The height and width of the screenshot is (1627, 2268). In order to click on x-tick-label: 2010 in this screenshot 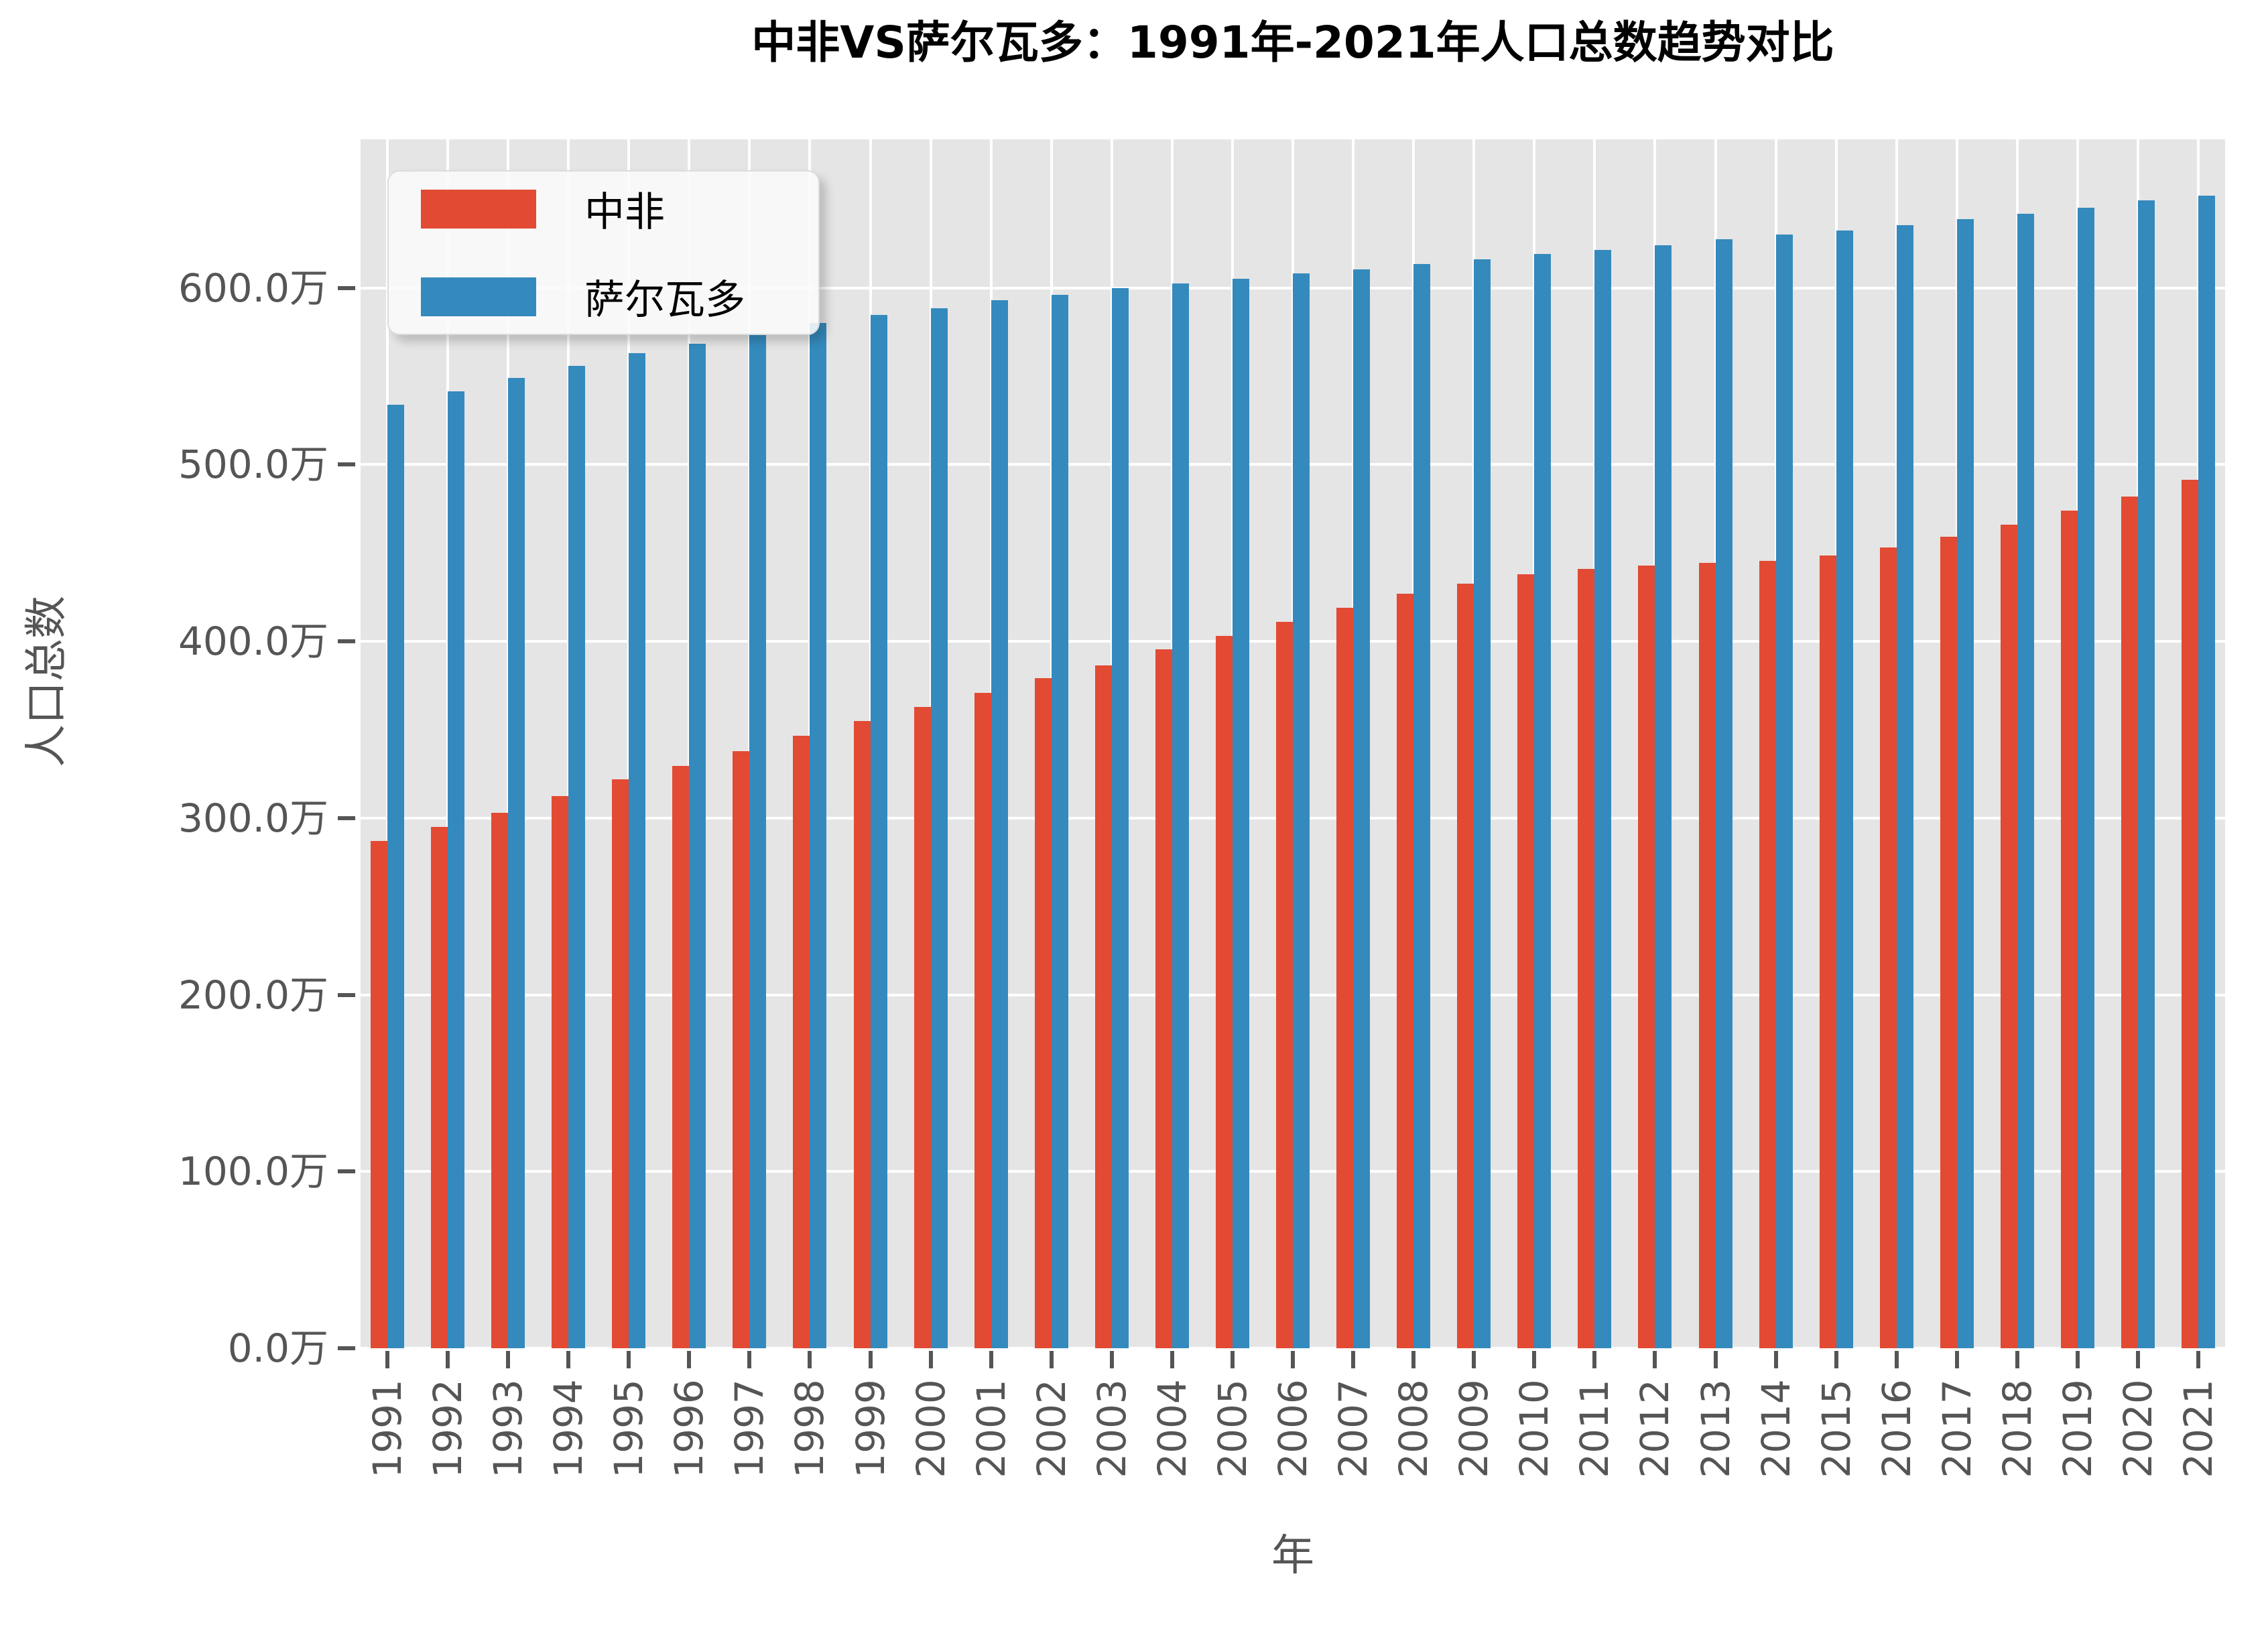, I will do `click(1534, 1428)`.